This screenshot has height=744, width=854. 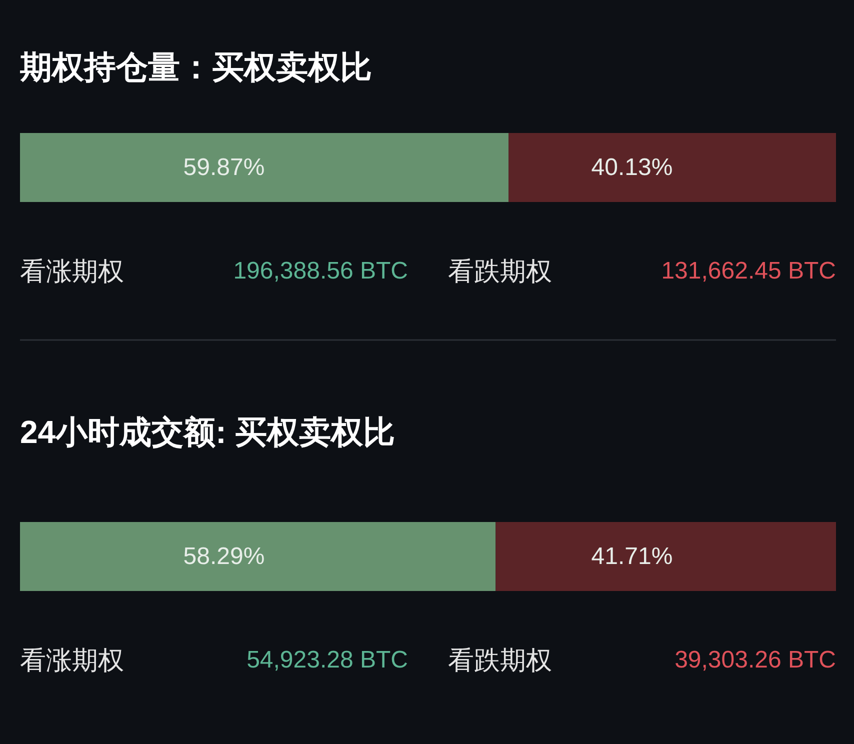 What do you see at coordinates (632, 167) in the screenshot?
I see `data-label: 40.13%` at bounding box center [632, 167].